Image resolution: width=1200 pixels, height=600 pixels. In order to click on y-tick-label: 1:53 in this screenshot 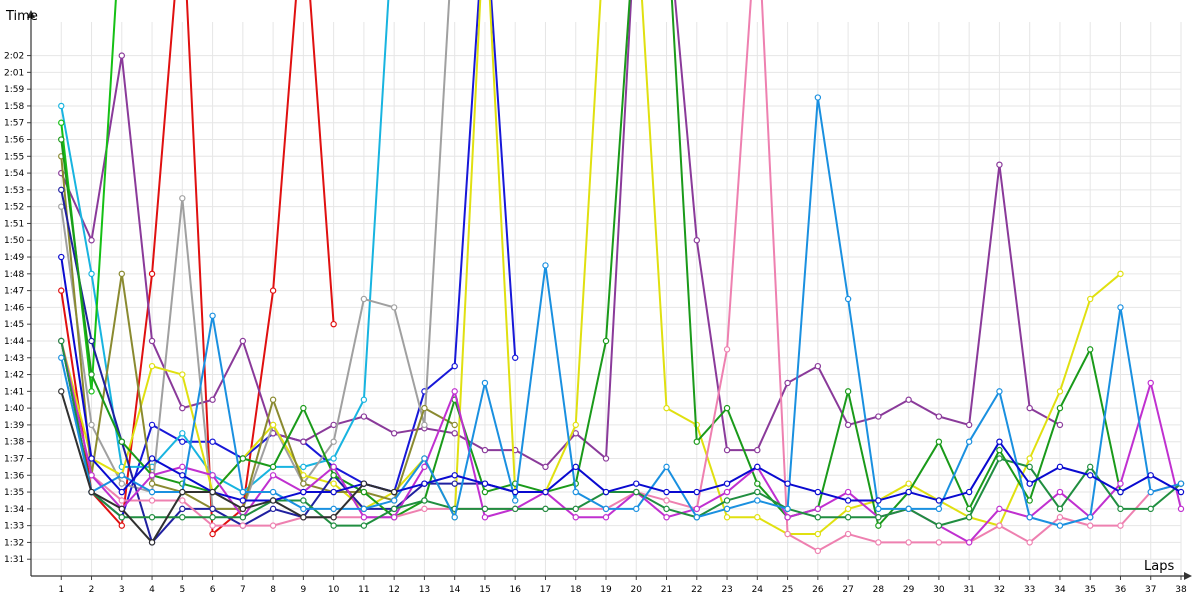, I will do `click(14, 191)`.